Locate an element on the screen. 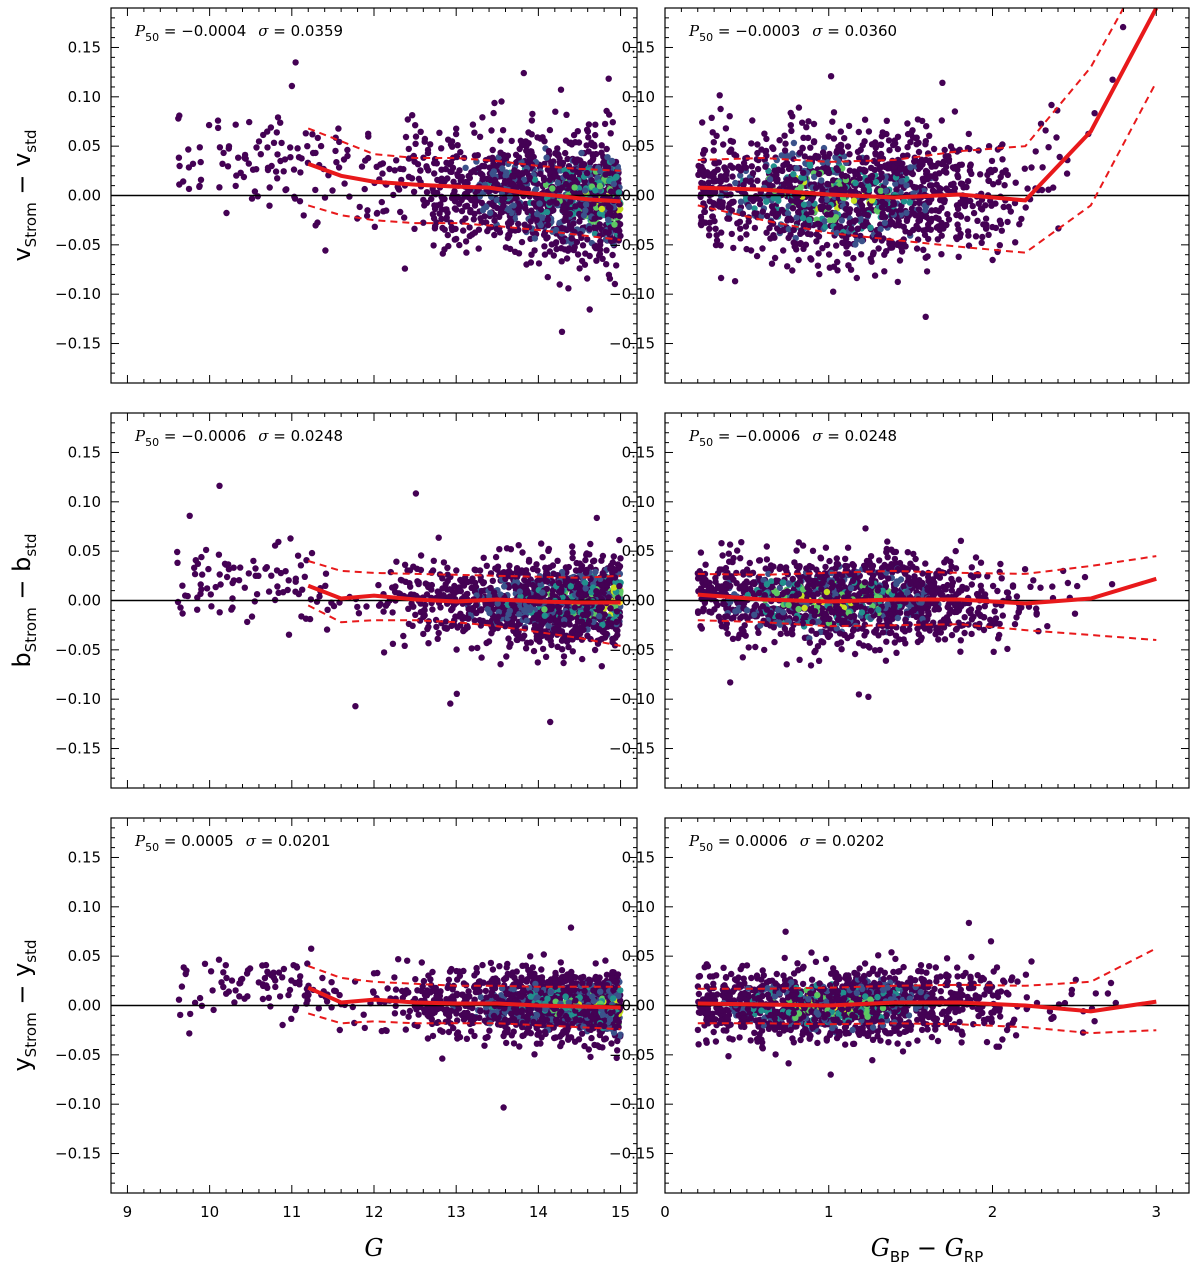  y-tick-label: 0.10 is located at coordinates (84, 502).